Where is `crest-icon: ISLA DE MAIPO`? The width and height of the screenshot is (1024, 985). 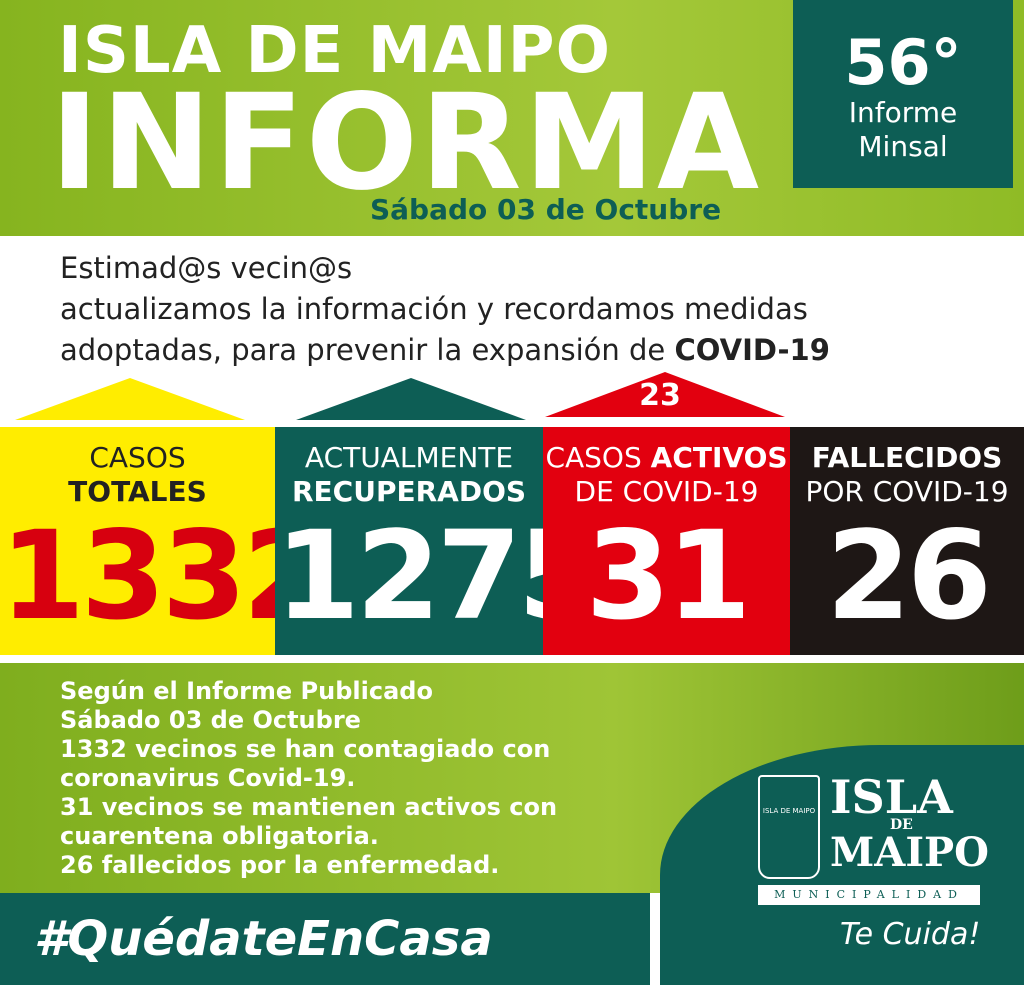
crest-icon: ISLA DE MAIPO is located at coordinates (789, 827).